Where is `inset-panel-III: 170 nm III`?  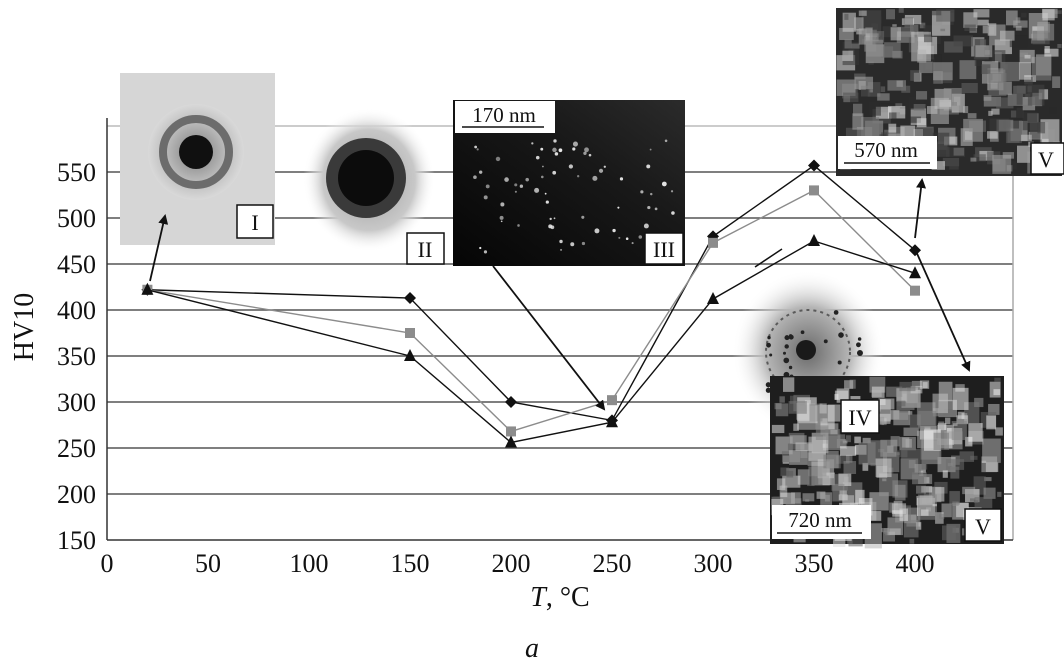 inset-panel-III: 170 nm III is located at coordinates (569, 183).